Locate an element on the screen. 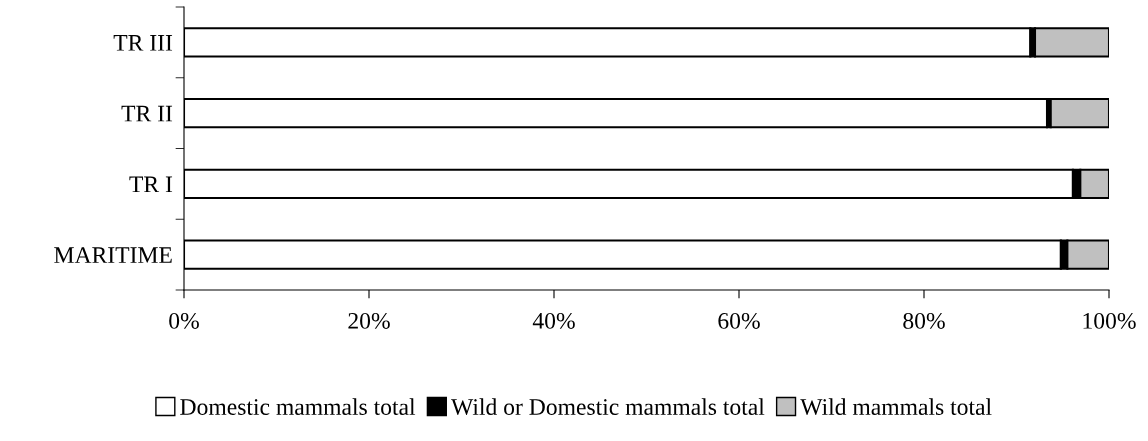 This screenshot has height=441, width=1148. x-tick-label: 20% is located at coordinates (369, 320).